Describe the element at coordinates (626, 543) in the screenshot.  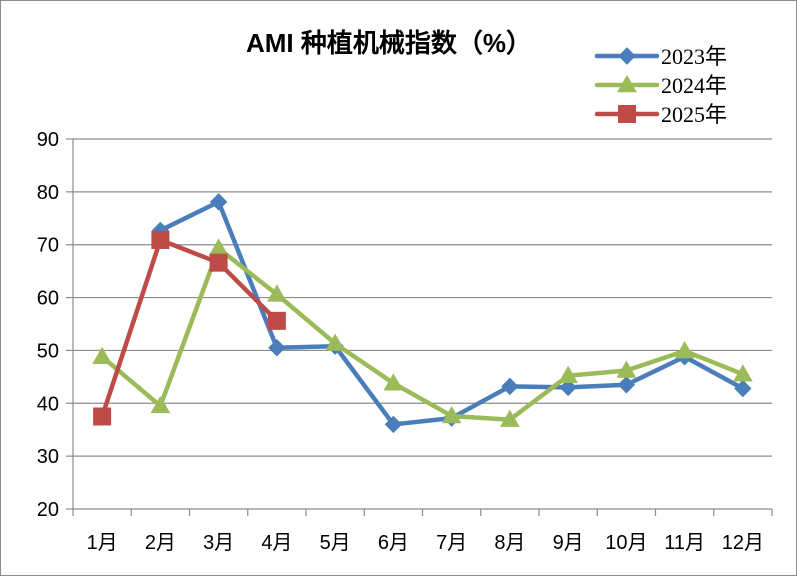
I see `x-tick-label: 10月` at that location.